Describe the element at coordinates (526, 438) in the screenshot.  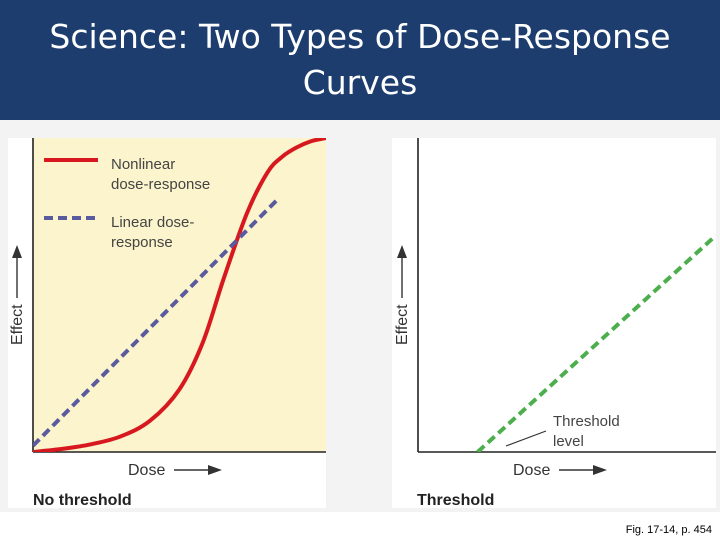
I see `panel-2-annotation-pointer` at that location.